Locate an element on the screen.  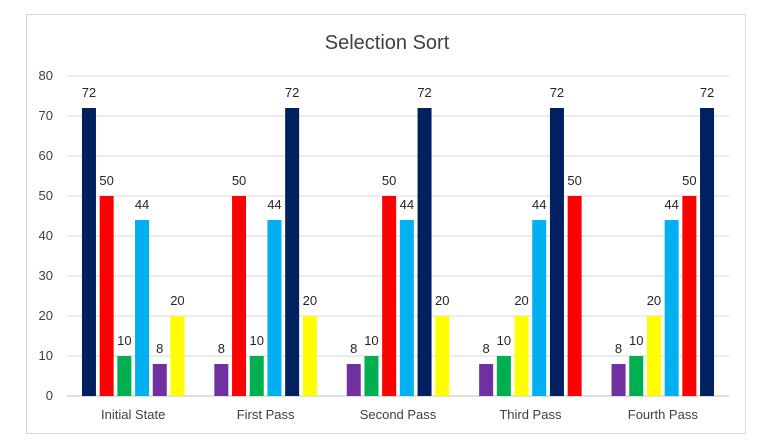
x-category-label: Initial State is located at coordinates (133, 414).